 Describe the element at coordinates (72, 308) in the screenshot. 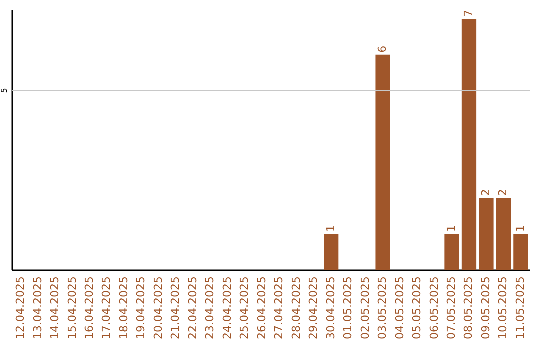

I see `x-tick-label: 15.04.2025` at that location.